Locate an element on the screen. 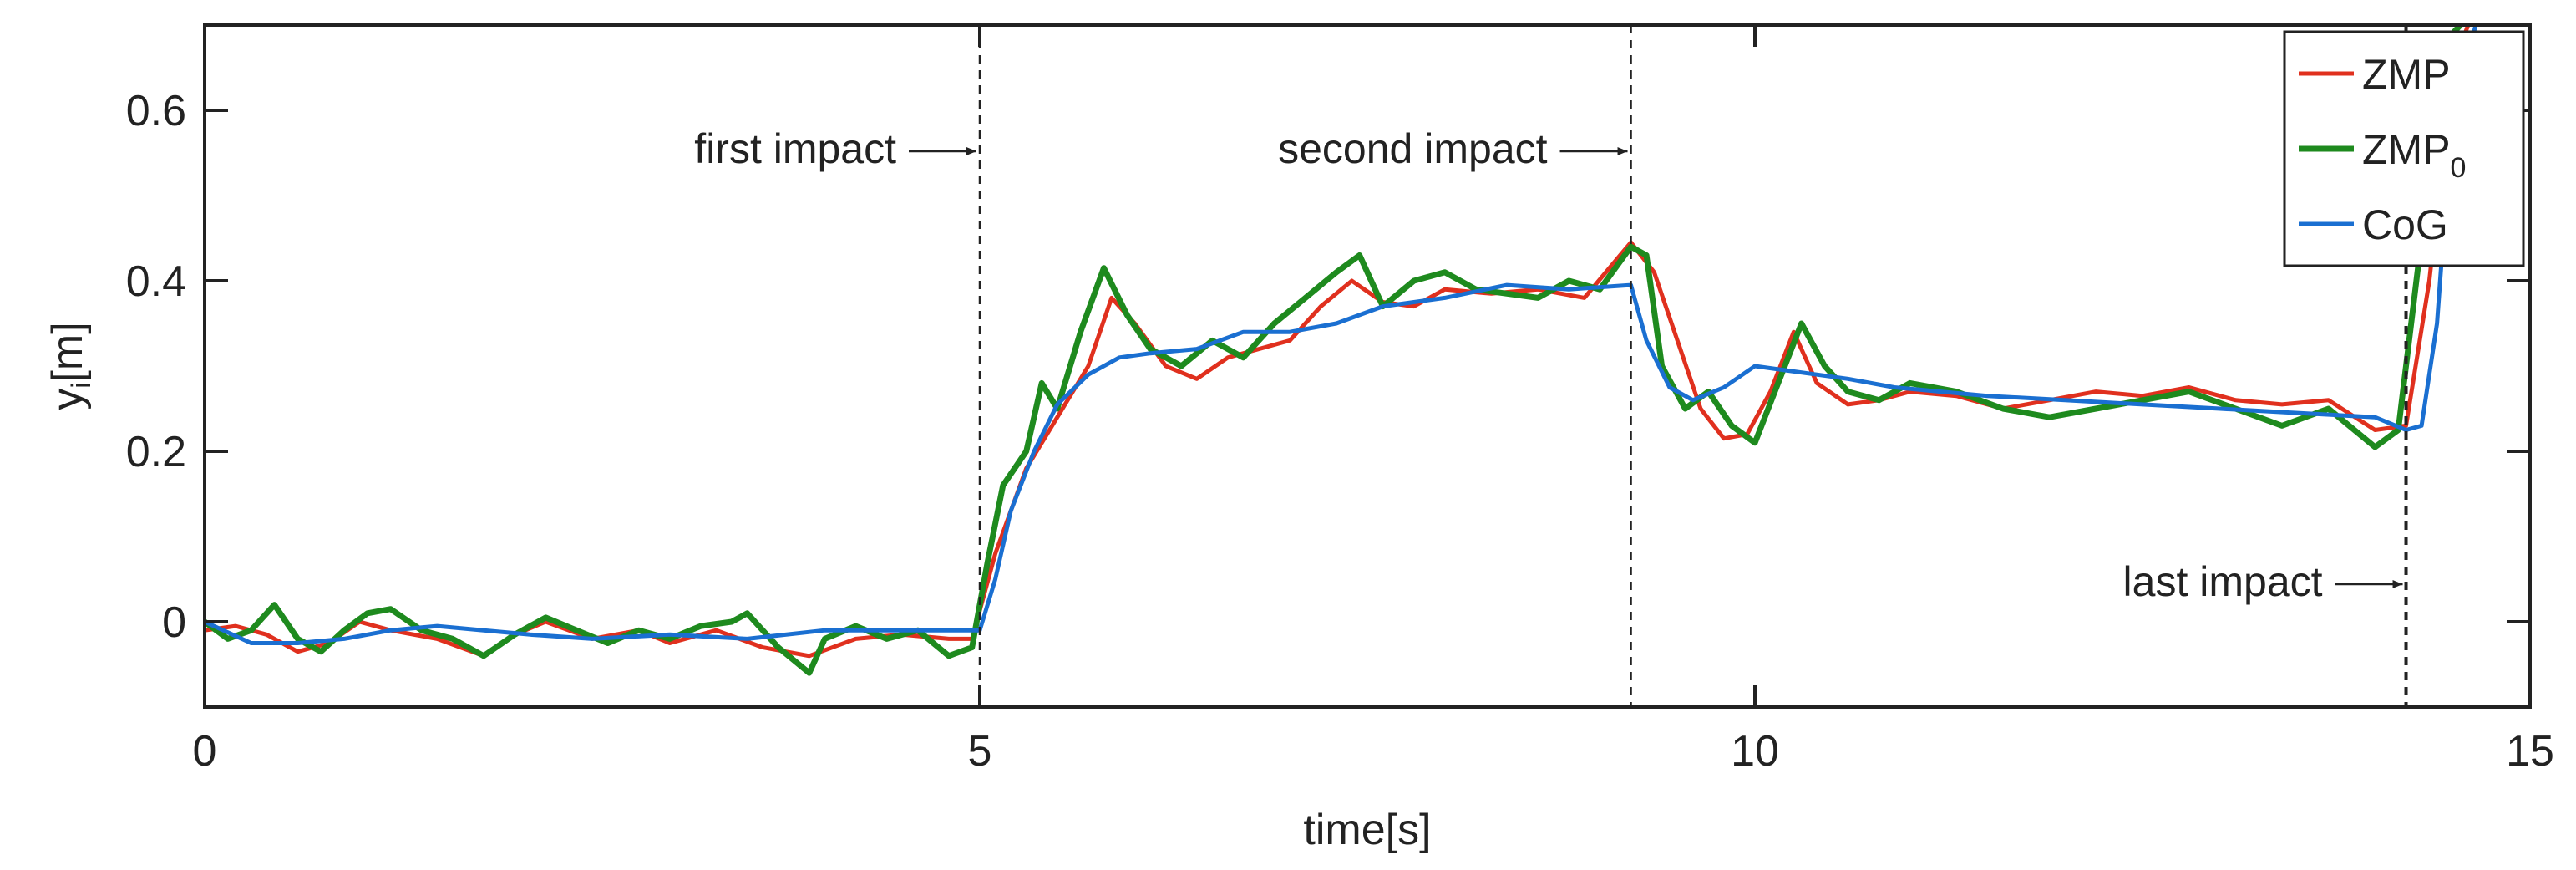 The height and width of the screenshot is (870, 2576). legend-label-cog: CoG is located at coordinates (2405, 225).